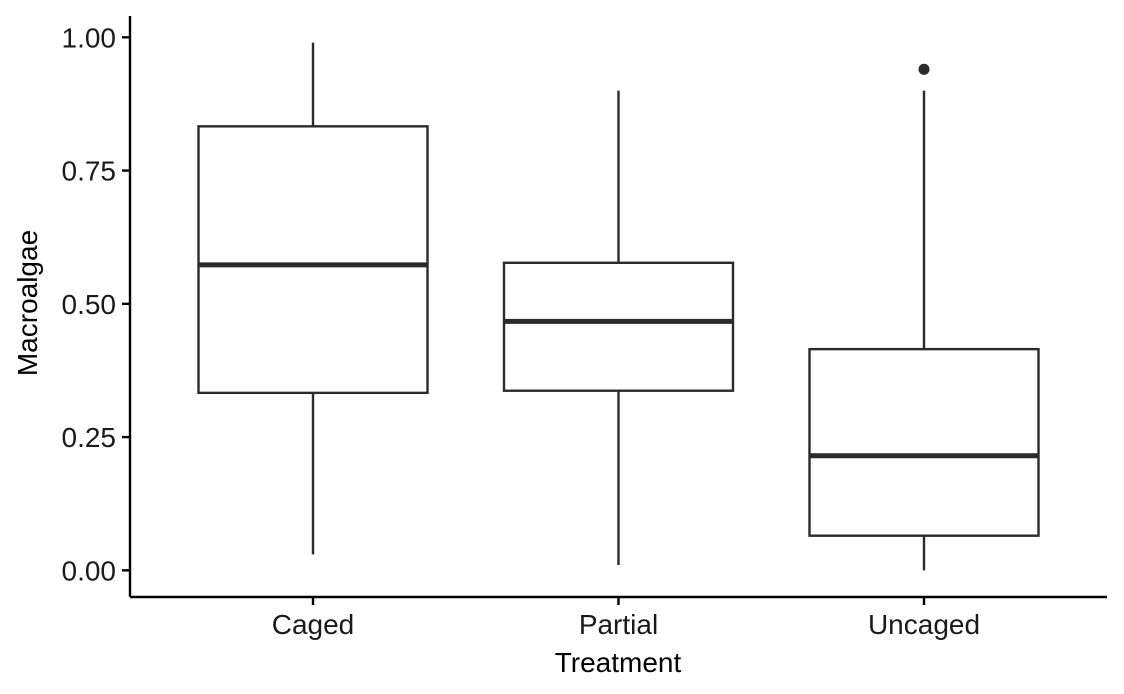  Describe the element at coordinates (89, 171) in the screenshot. I see `y-tick-label: 0.75` at that location.